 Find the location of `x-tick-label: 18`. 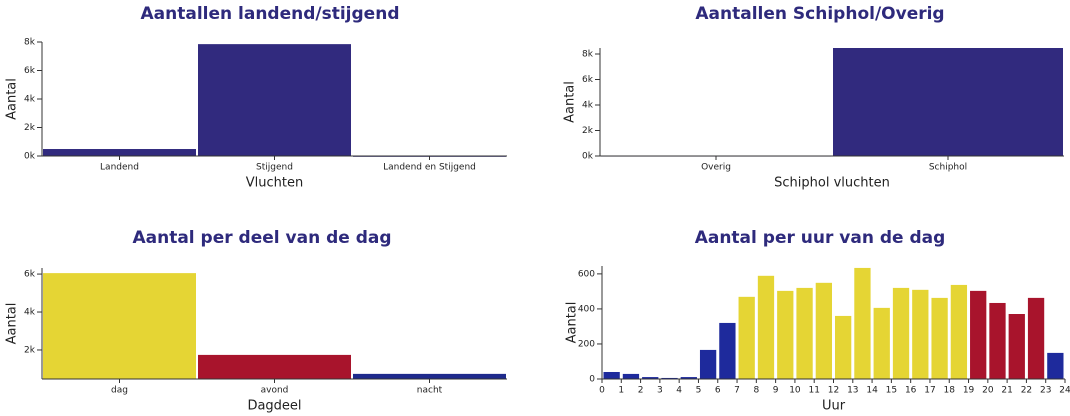

x-tick-label: 18 is located at coordinates (950, 391).